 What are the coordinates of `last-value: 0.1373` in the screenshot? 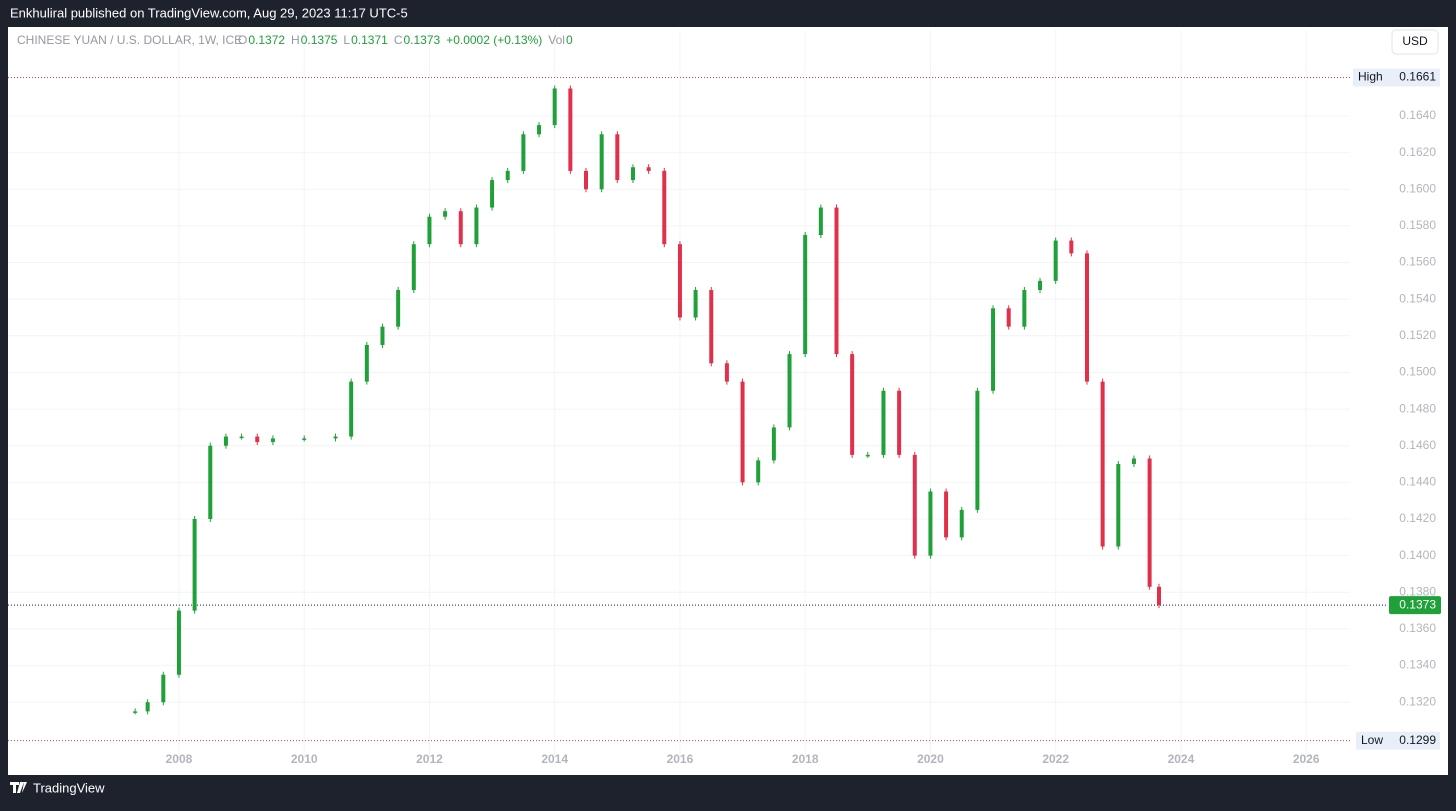 It's located at (1417, 604).